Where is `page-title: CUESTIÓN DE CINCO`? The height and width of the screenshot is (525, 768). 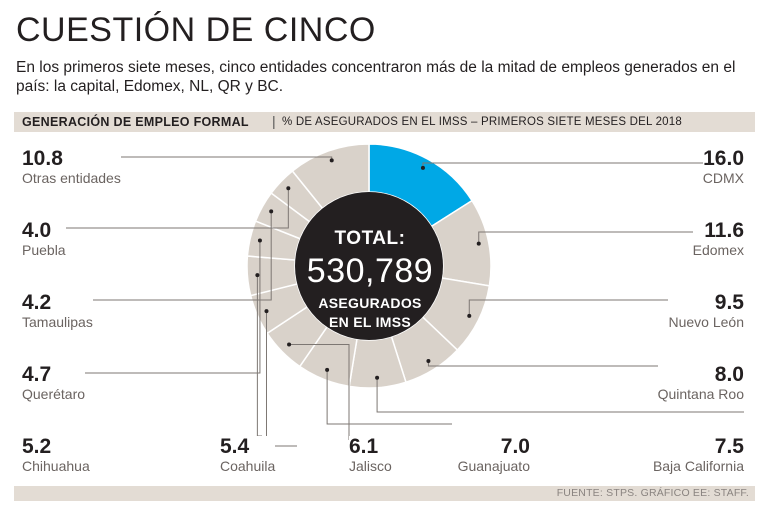
page-title: CUESTIÓN DE CINCO is located at coordinates (196, 30).